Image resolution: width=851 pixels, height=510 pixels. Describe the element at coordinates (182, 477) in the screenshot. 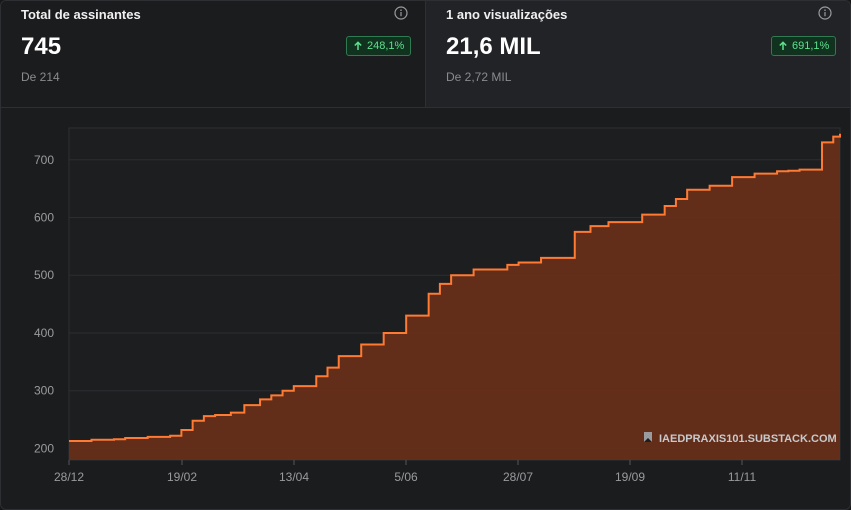

I see `x-tick-label: 19/02` at that location.